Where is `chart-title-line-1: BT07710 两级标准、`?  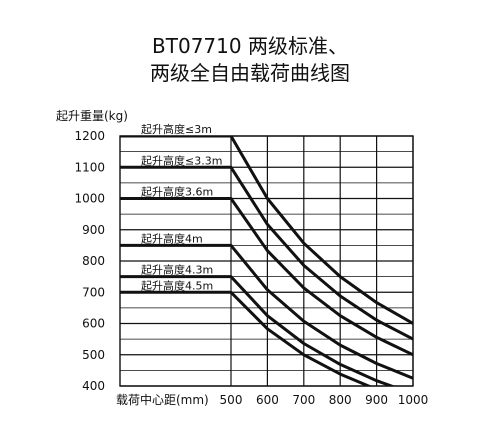
chart-title-line-1: BT07710 两级标准、 is located at coordinates (250, 46).